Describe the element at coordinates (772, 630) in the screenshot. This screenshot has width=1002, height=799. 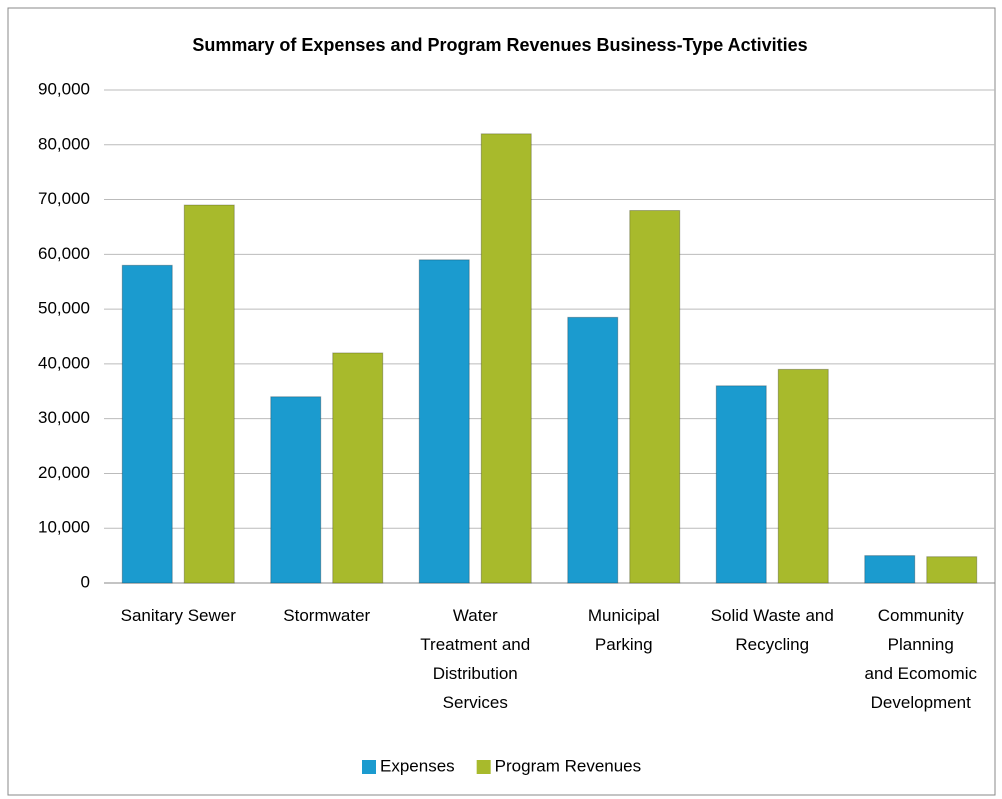
I see `x-tick-label: Solid Waste and Recycling` at that location.